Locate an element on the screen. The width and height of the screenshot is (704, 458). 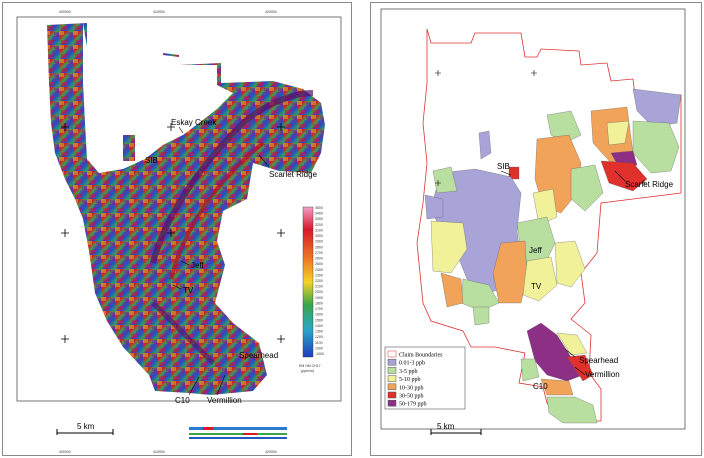
colorbar-tick-label: 2400 is located at coordinates (319, 270).